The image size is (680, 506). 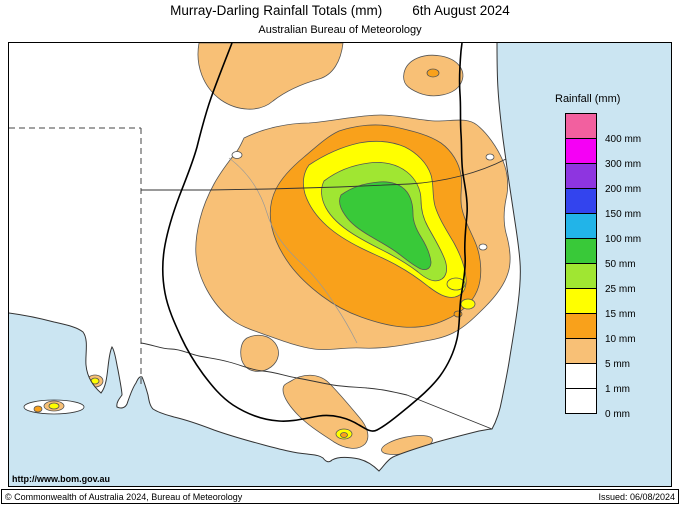 I want to click on legend-label: 400 mm, so click(x=623, y=139).